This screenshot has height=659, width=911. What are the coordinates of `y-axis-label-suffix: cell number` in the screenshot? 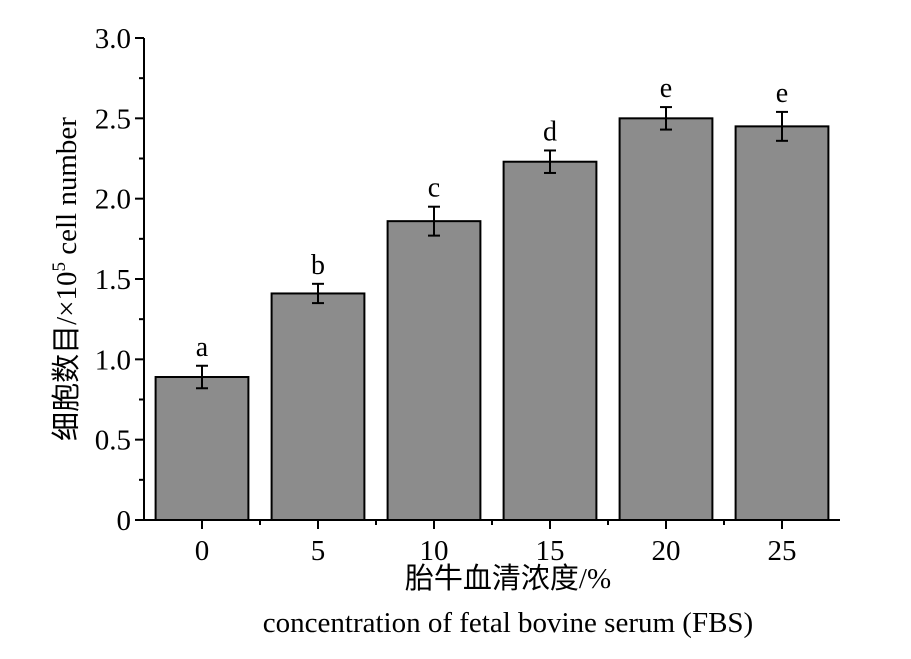 It's located at (67, 189).